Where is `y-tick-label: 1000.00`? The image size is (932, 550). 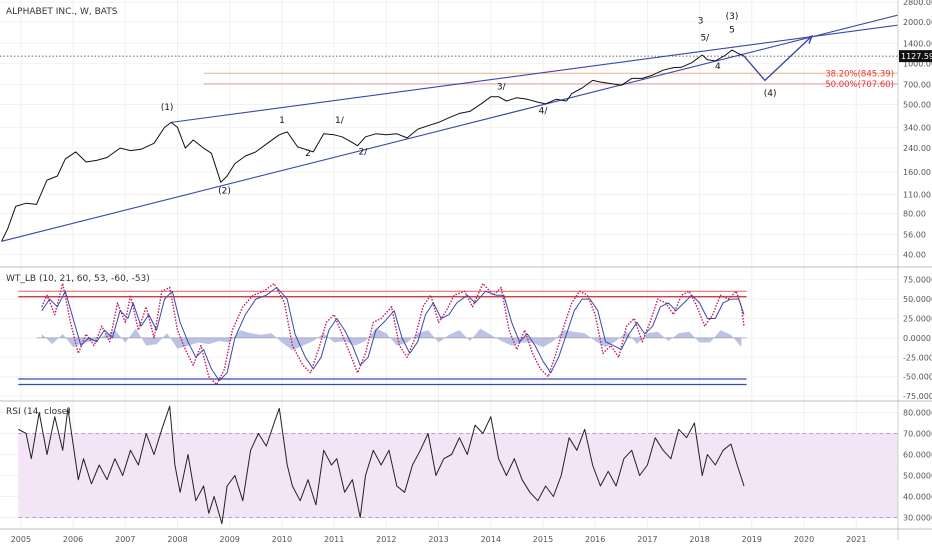
y-tick-label: 1000.00 is located at coordinates (917, 63).